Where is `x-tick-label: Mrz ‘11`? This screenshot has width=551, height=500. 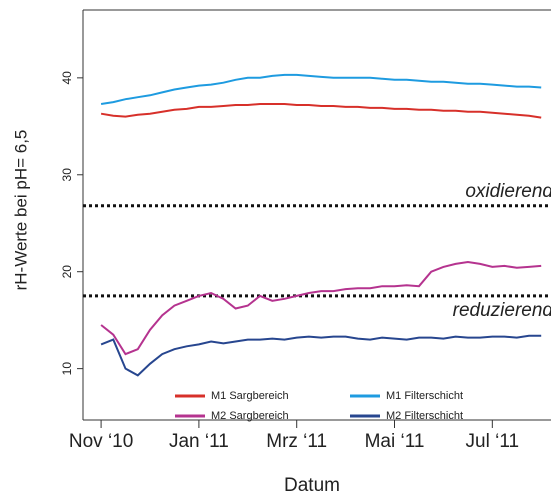 x-tick-label: Mrz ‘11 is located at coordinates (296, 441).